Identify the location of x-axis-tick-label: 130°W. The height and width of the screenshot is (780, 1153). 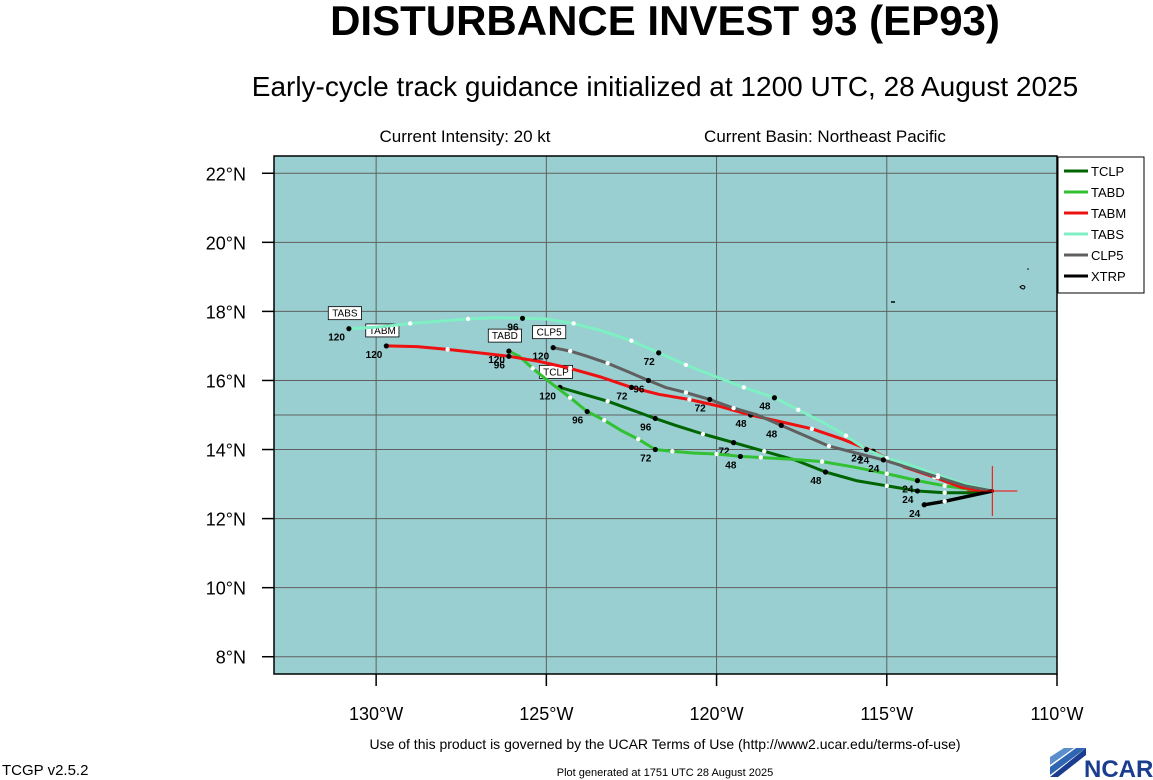
(376, 714).